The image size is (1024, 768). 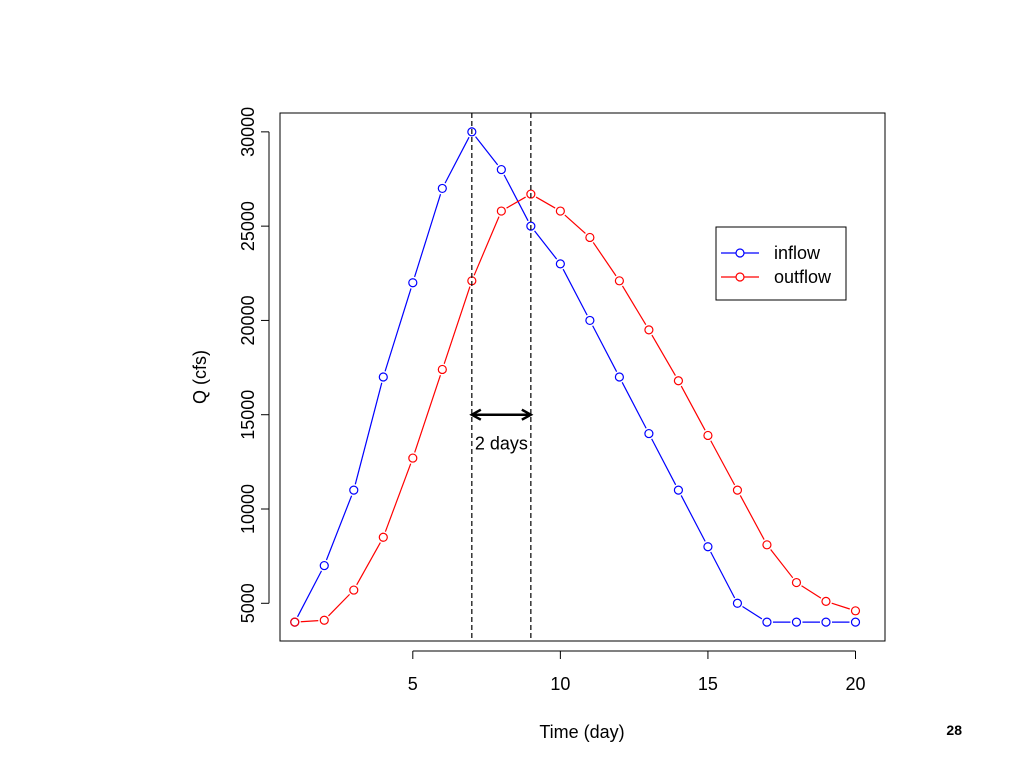 What do you see at coordinates (413, 684) in the screenshot?
I see `x-tick-label: 5` at bounding box center [413, 684].